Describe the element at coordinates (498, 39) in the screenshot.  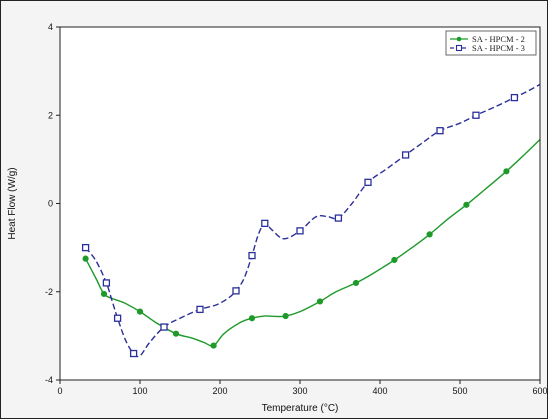
I see `legend-label-series-1: SA - HPCM - 2` at that location.